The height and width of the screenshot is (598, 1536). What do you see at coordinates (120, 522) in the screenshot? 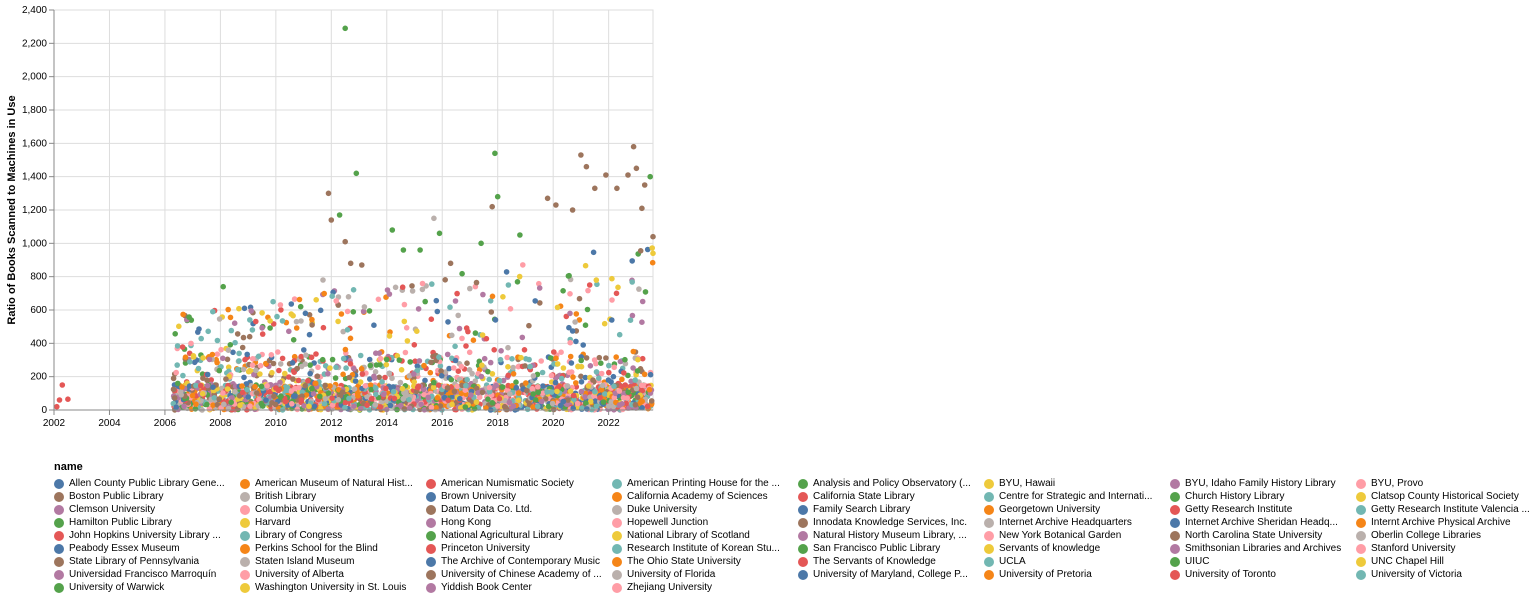
I see `legend-label: Hamilton Public Library` at bounding box center [120, 522].